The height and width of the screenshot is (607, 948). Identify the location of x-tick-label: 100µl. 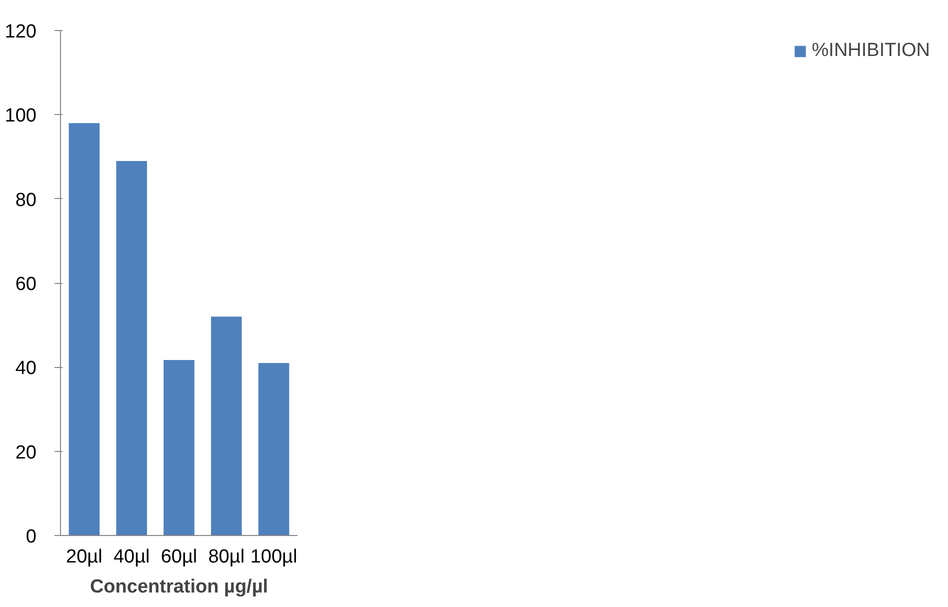
(274, 557).